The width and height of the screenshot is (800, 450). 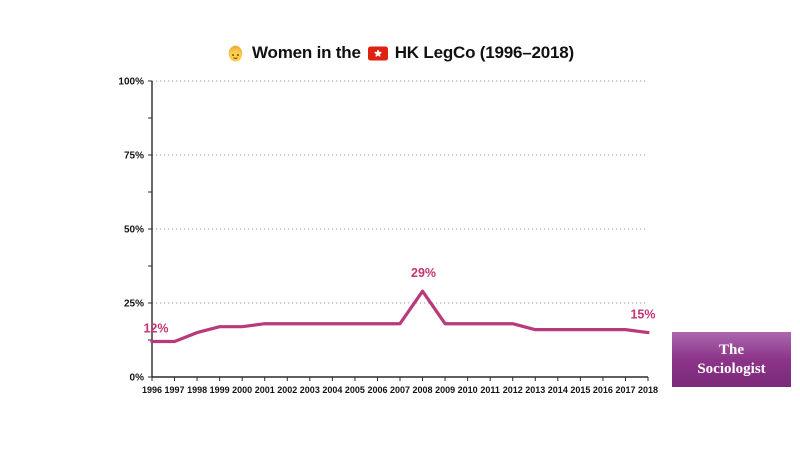 What do you see at coordinates (423, 390) in the screenshot?
I see `x-tick-label: 2008` at bounding box center [423, 390].